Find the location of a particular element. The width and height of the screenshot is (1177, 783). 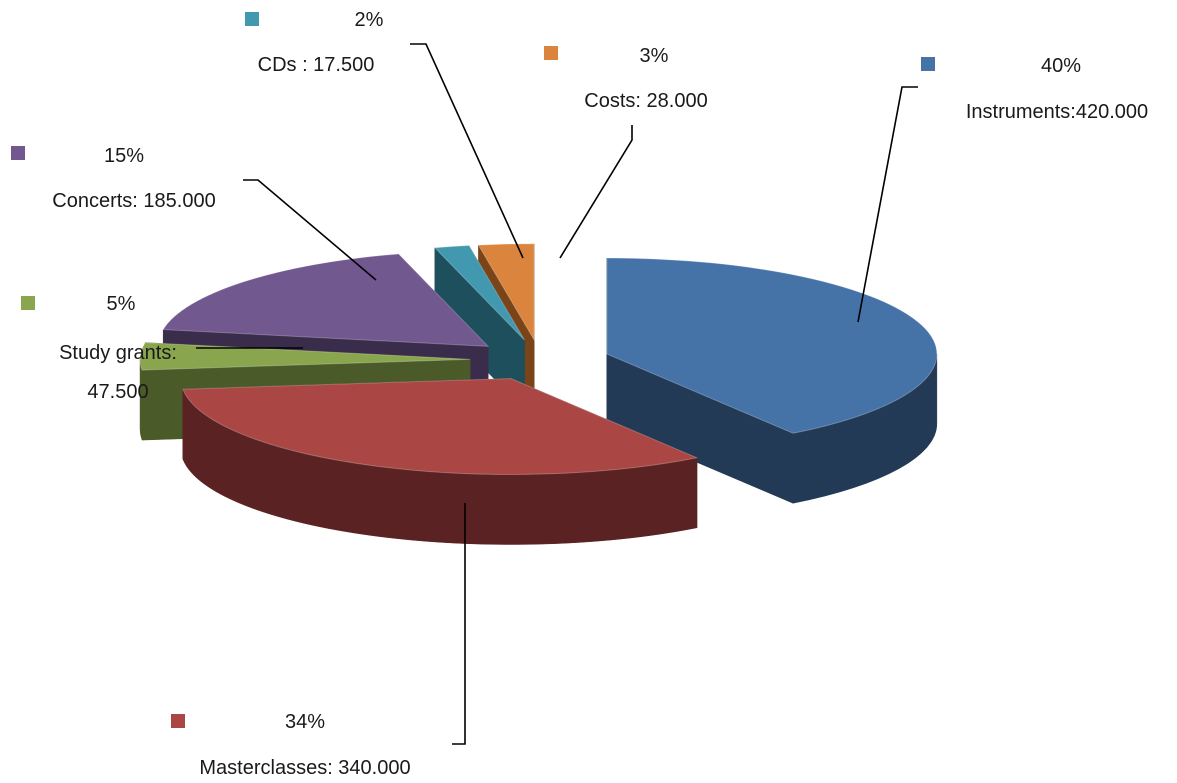

data-label-percent: 15% is located at coordinates (124, 156).